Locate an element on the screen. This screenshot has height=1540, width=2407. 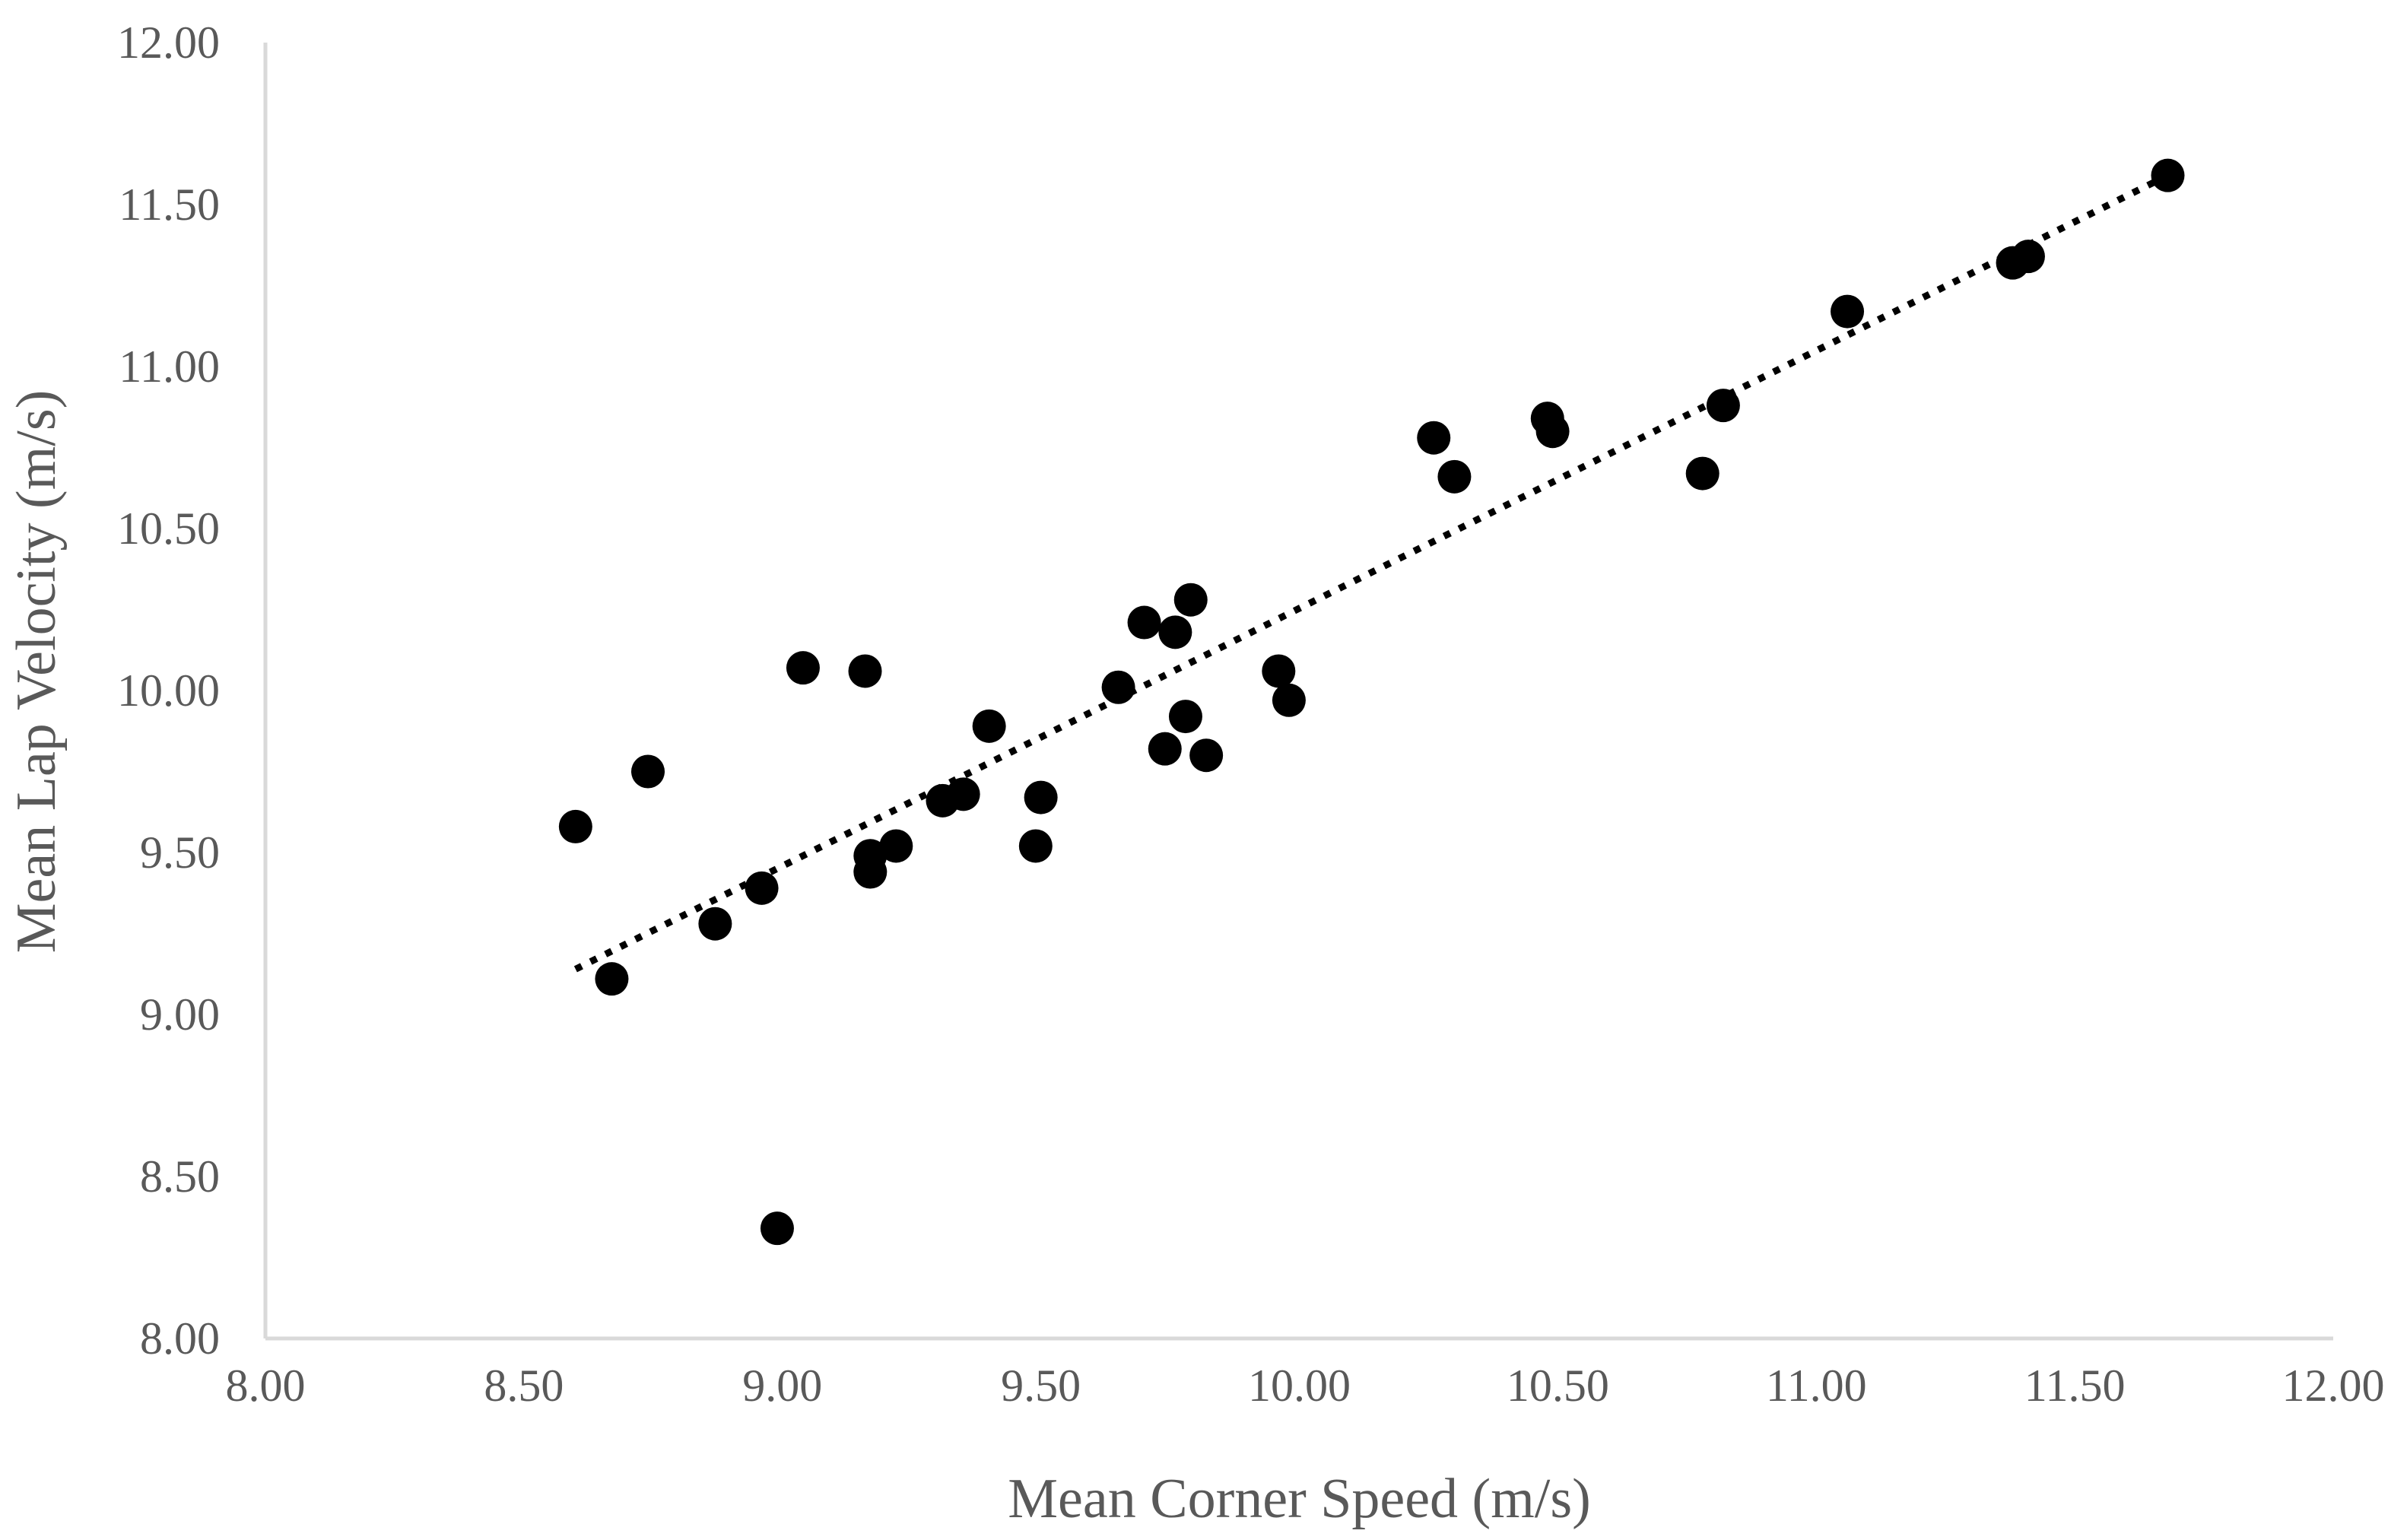
x-tick-label: 10.50 is located at coordinates (1558, 1386).